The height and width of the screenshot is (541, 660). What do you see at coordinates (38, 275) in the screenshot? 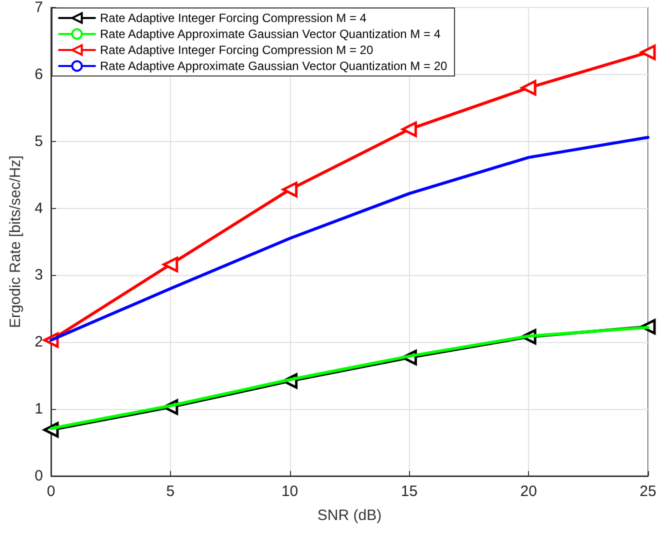
I see `y-tick-label: 3` at bounding box center [38, 275].